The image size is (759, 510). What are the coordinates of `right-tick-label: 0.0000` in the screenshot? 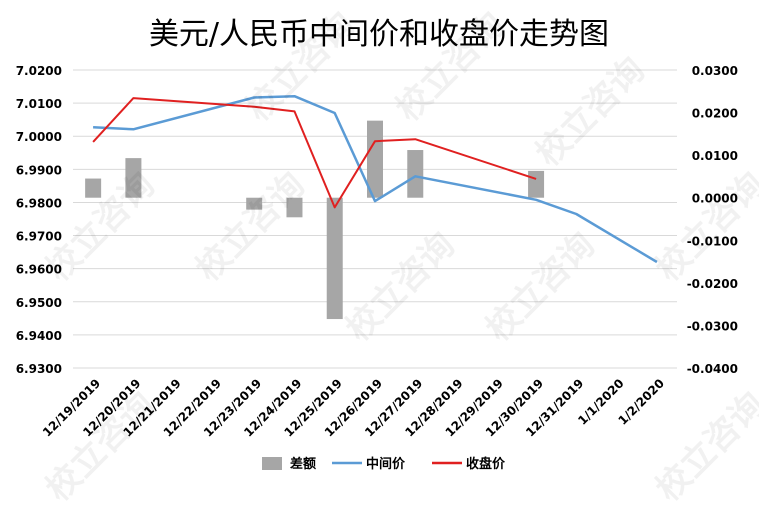 It's located at (715, 199).